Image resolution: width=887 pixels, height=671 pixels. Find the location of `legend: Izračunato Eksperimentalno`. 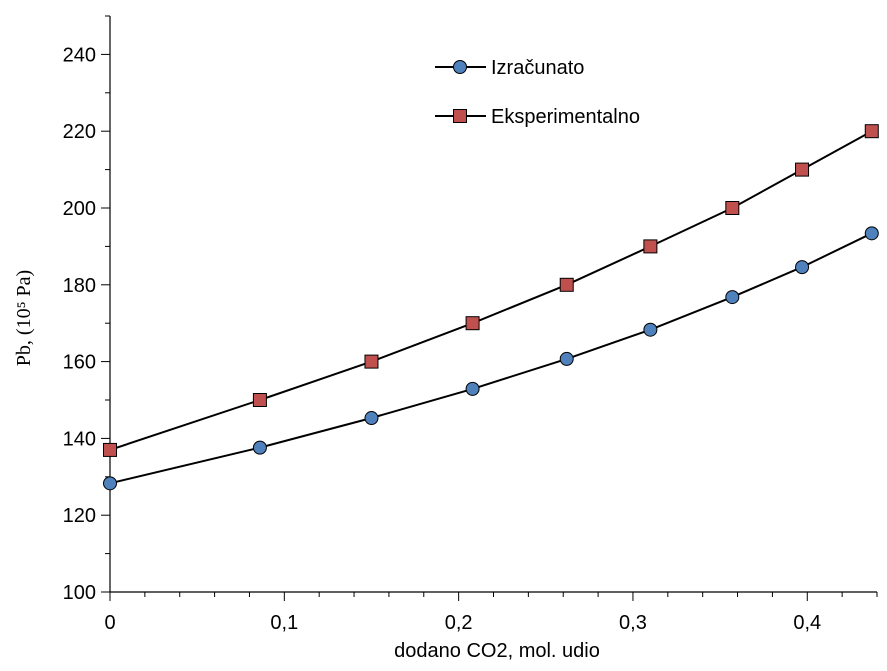

legend: Izračunato Eksperimentalno is located at coordinates (537, 92).